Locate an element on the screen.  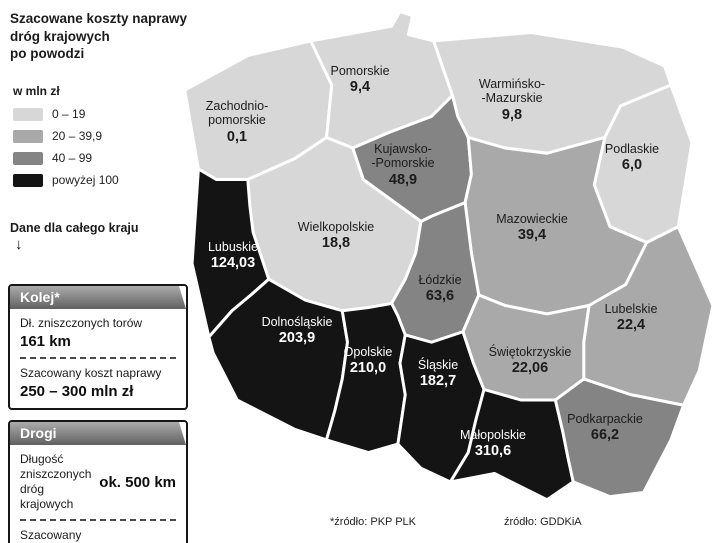
roads-row1-value: ok. 500 km is located at coordinates (137, 482).